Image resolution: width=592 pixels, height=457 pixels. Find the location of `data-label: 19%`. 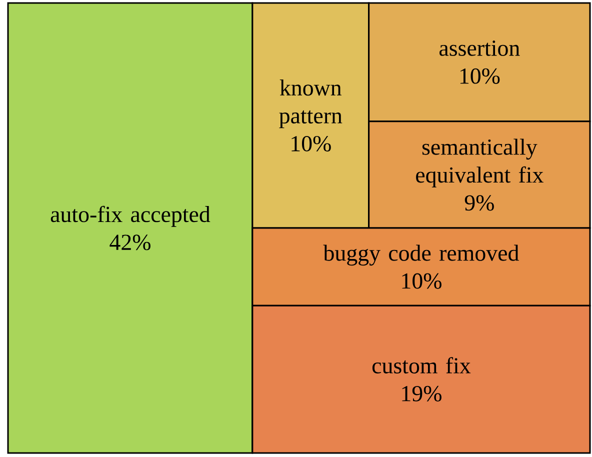

data-label: 19% is located at coordinates (422, 394).